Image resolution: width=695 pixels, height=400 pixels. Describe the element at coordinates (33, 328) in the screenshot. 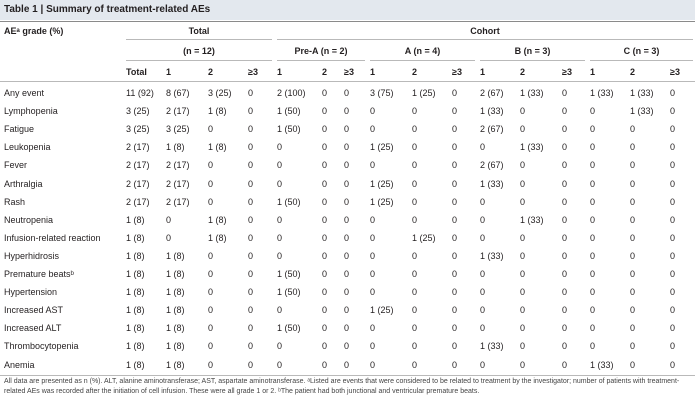

I see `row-label: Increased ALT` at that location.